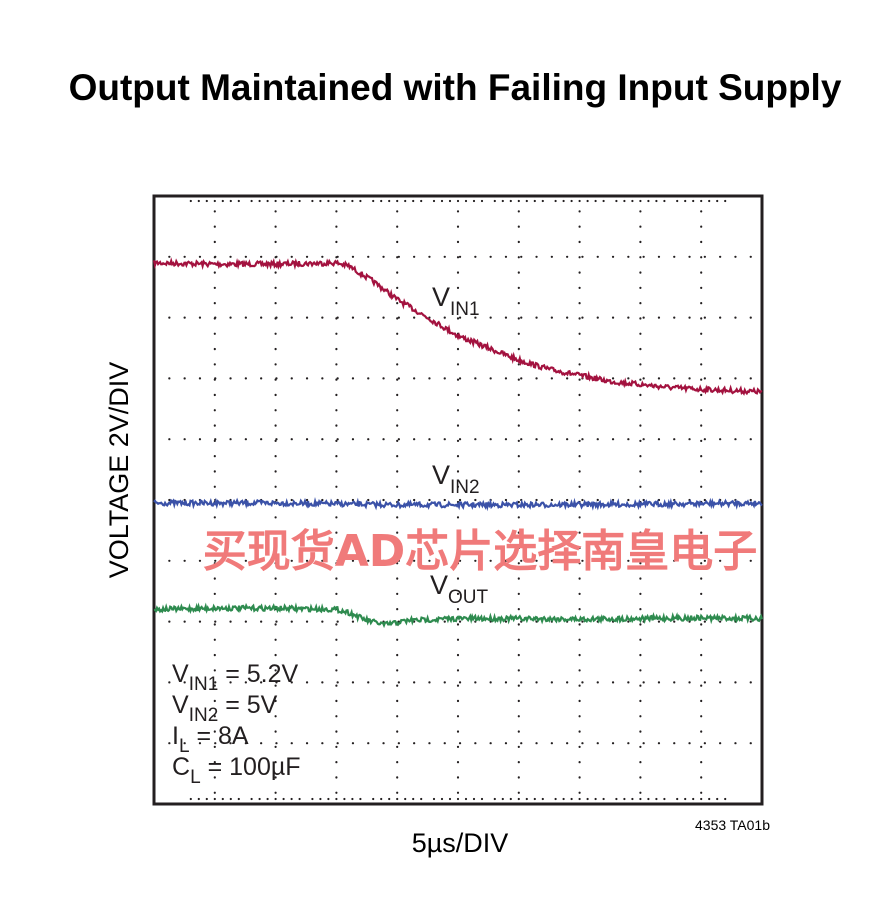 The height and width of the screenshot is (907, 885). Describe the element at coordinates (456, 301) in the screenshot. I see `series-label-in1: VIN1` at that location.